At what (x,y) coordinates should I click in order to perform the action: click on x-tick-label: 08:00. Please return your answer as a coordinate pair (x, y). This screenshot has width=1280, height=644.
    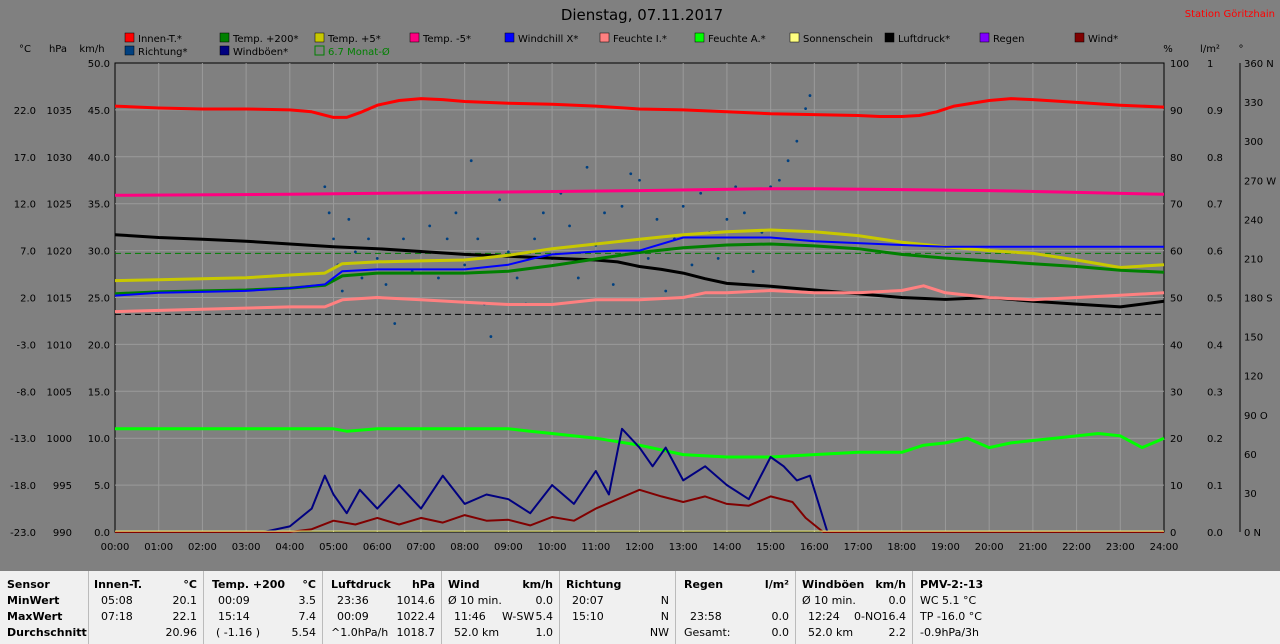
    Looking at the image, I should click on (464, 547).